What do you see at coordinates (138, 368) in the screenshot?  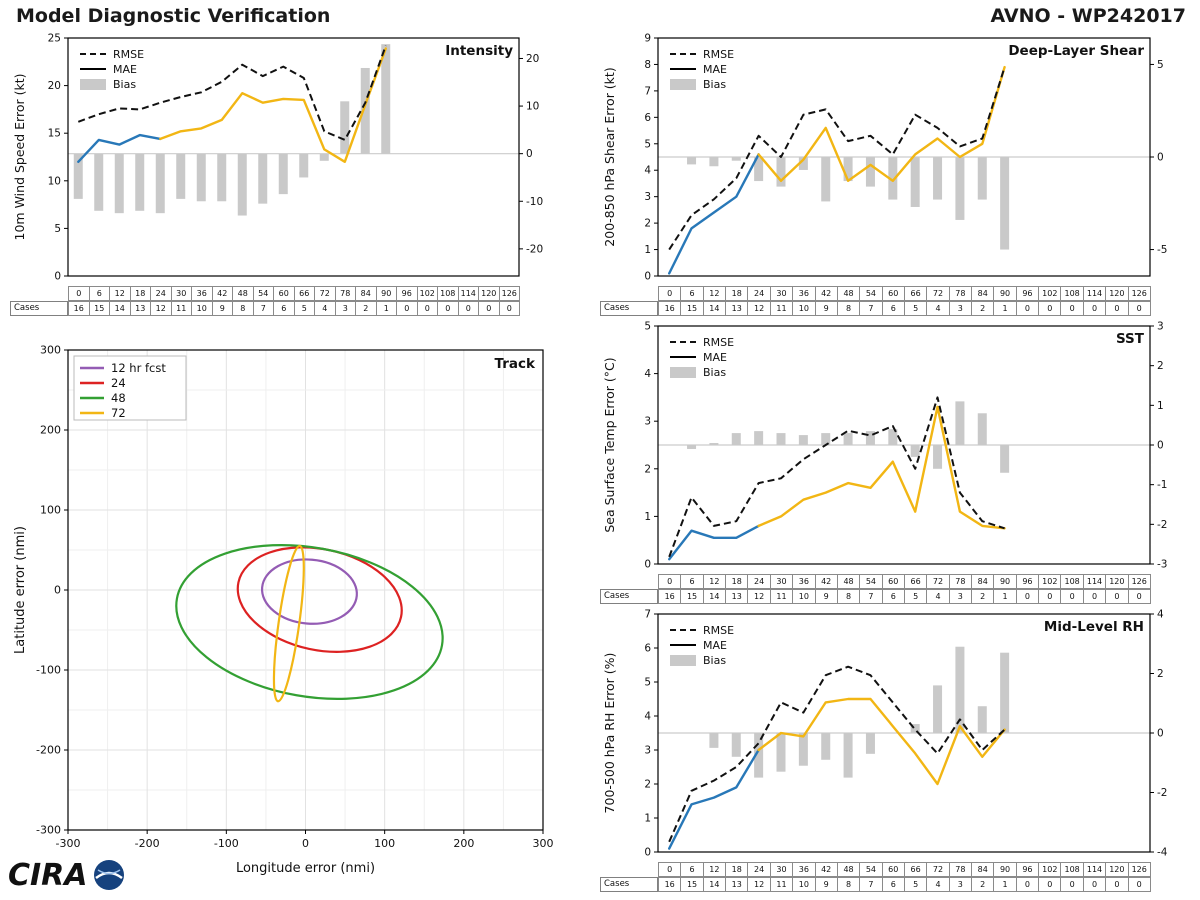 I see `svg-text: 12 hr fcst` at bounding box center [138, 368].